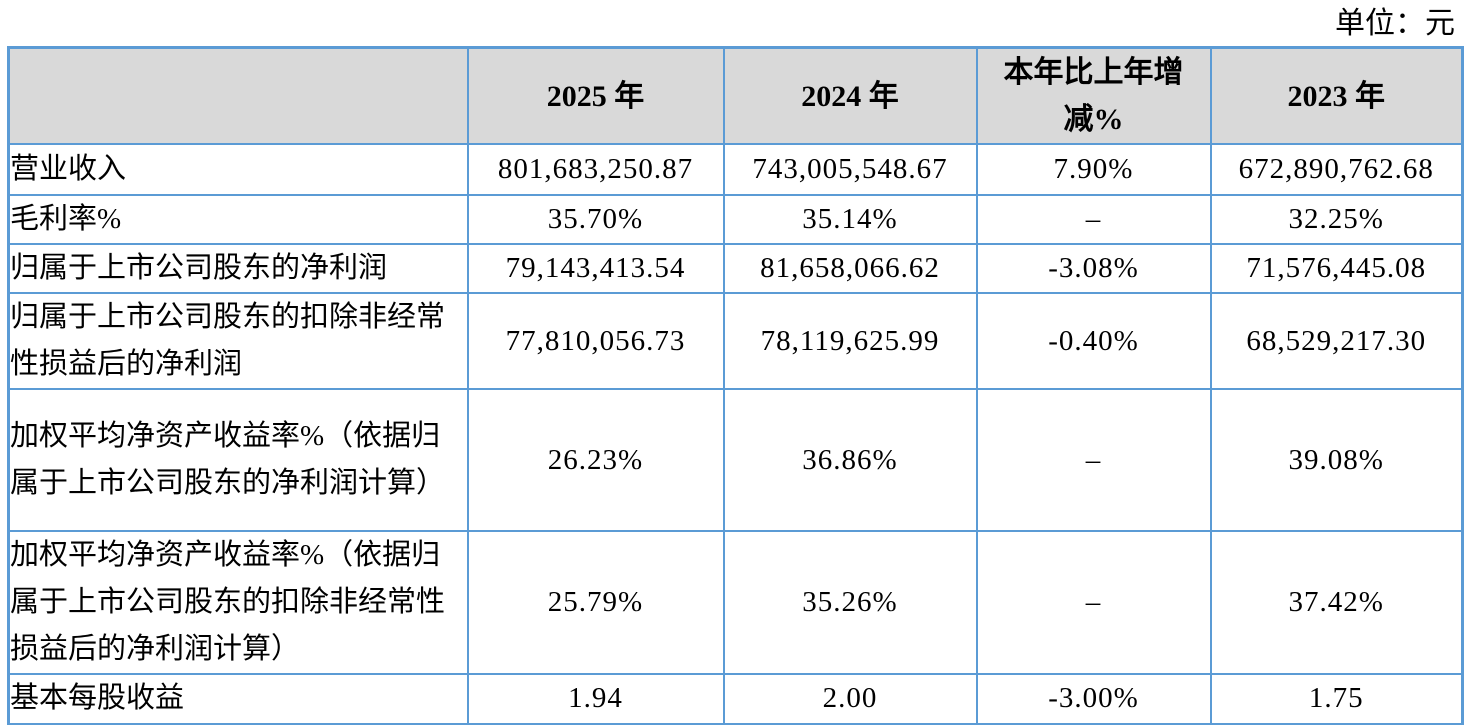 This screenshot has height=725, width=1467. Describe the element at coordinates (850, 268) in the screenshot. I see `value-2024: 81,658,066.62` at that location.